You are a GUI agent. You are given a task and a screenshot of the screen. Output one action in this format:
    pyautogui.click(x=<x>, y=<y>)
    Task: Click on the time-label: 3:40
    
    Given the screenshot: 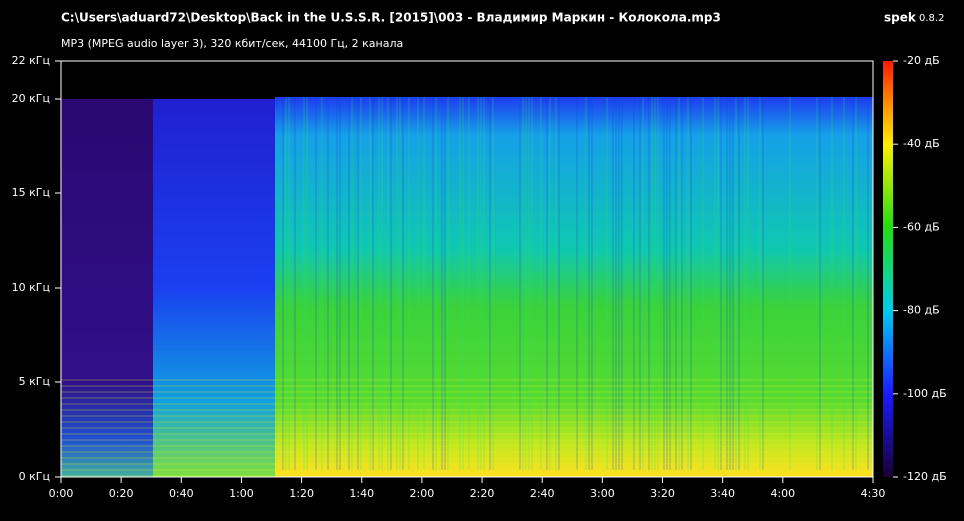 What is the action you would take?
    pyautogui.click(x=722, y=493)
    